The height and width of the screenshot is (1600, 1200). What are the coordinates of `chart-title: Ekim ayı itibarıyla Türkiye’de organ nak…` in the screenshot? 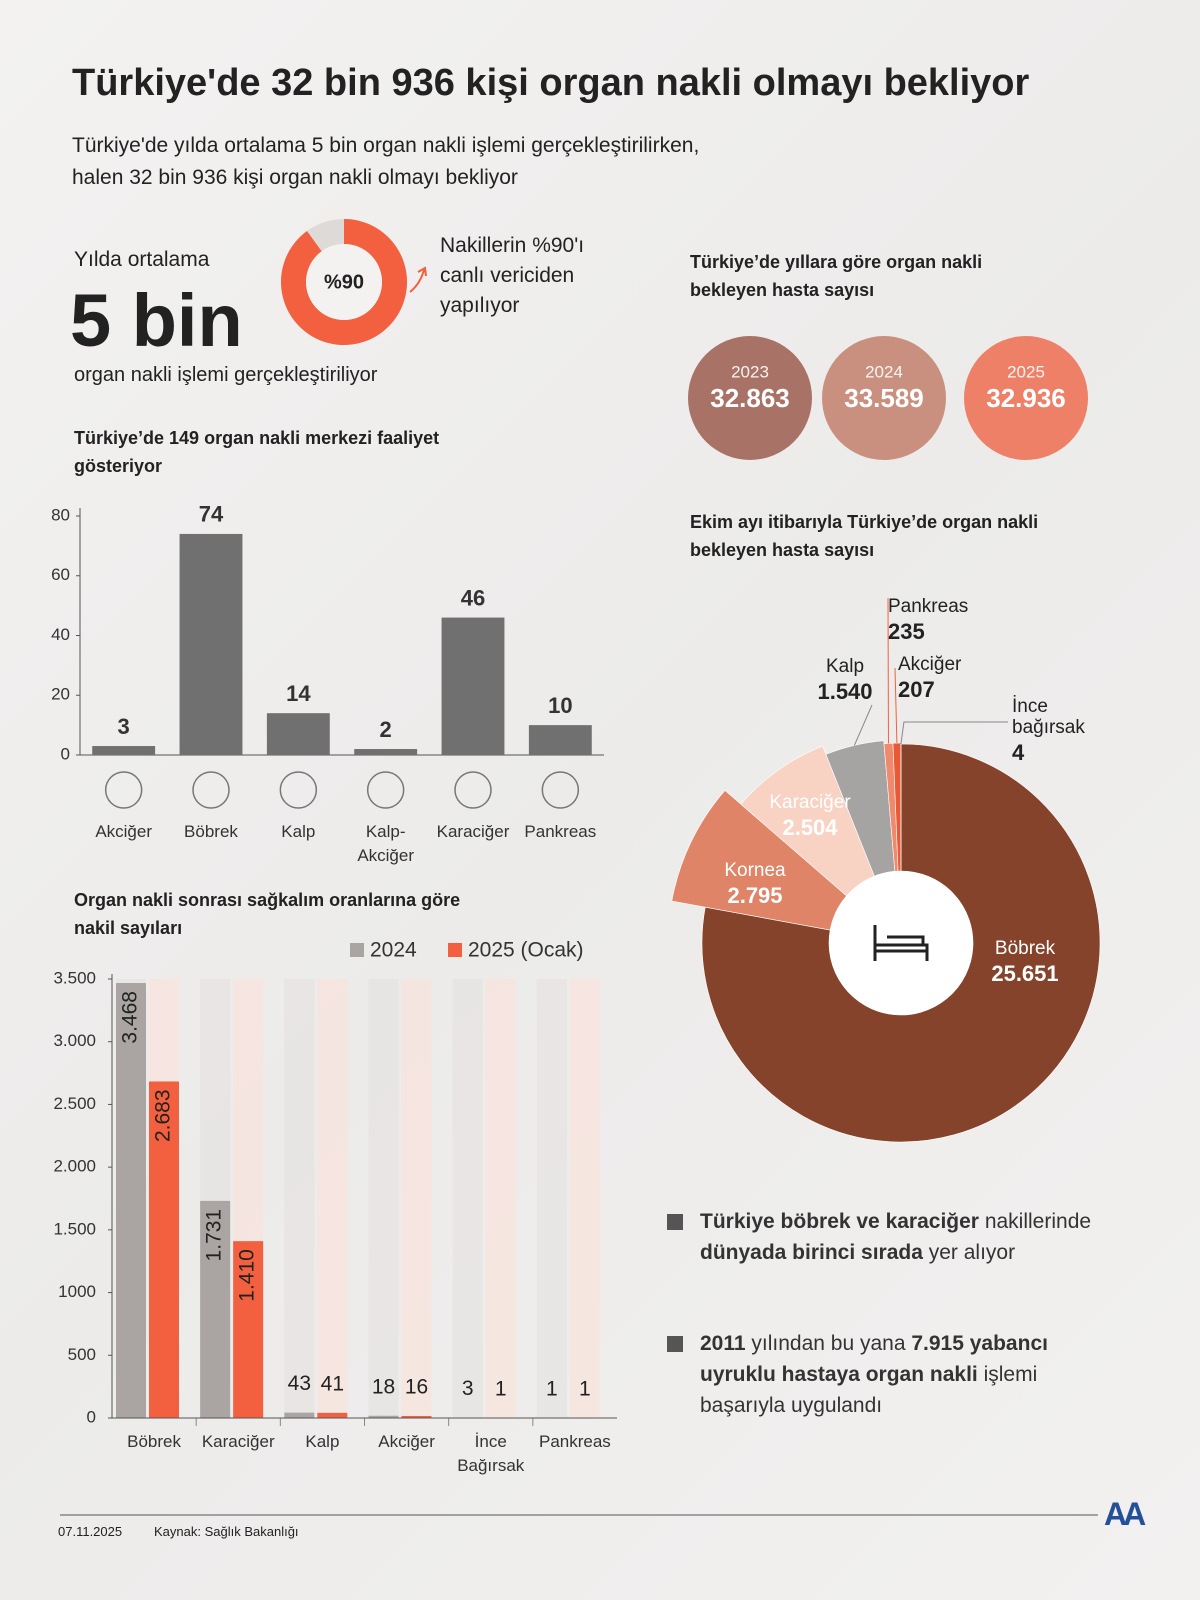 It's located at (864, 536).